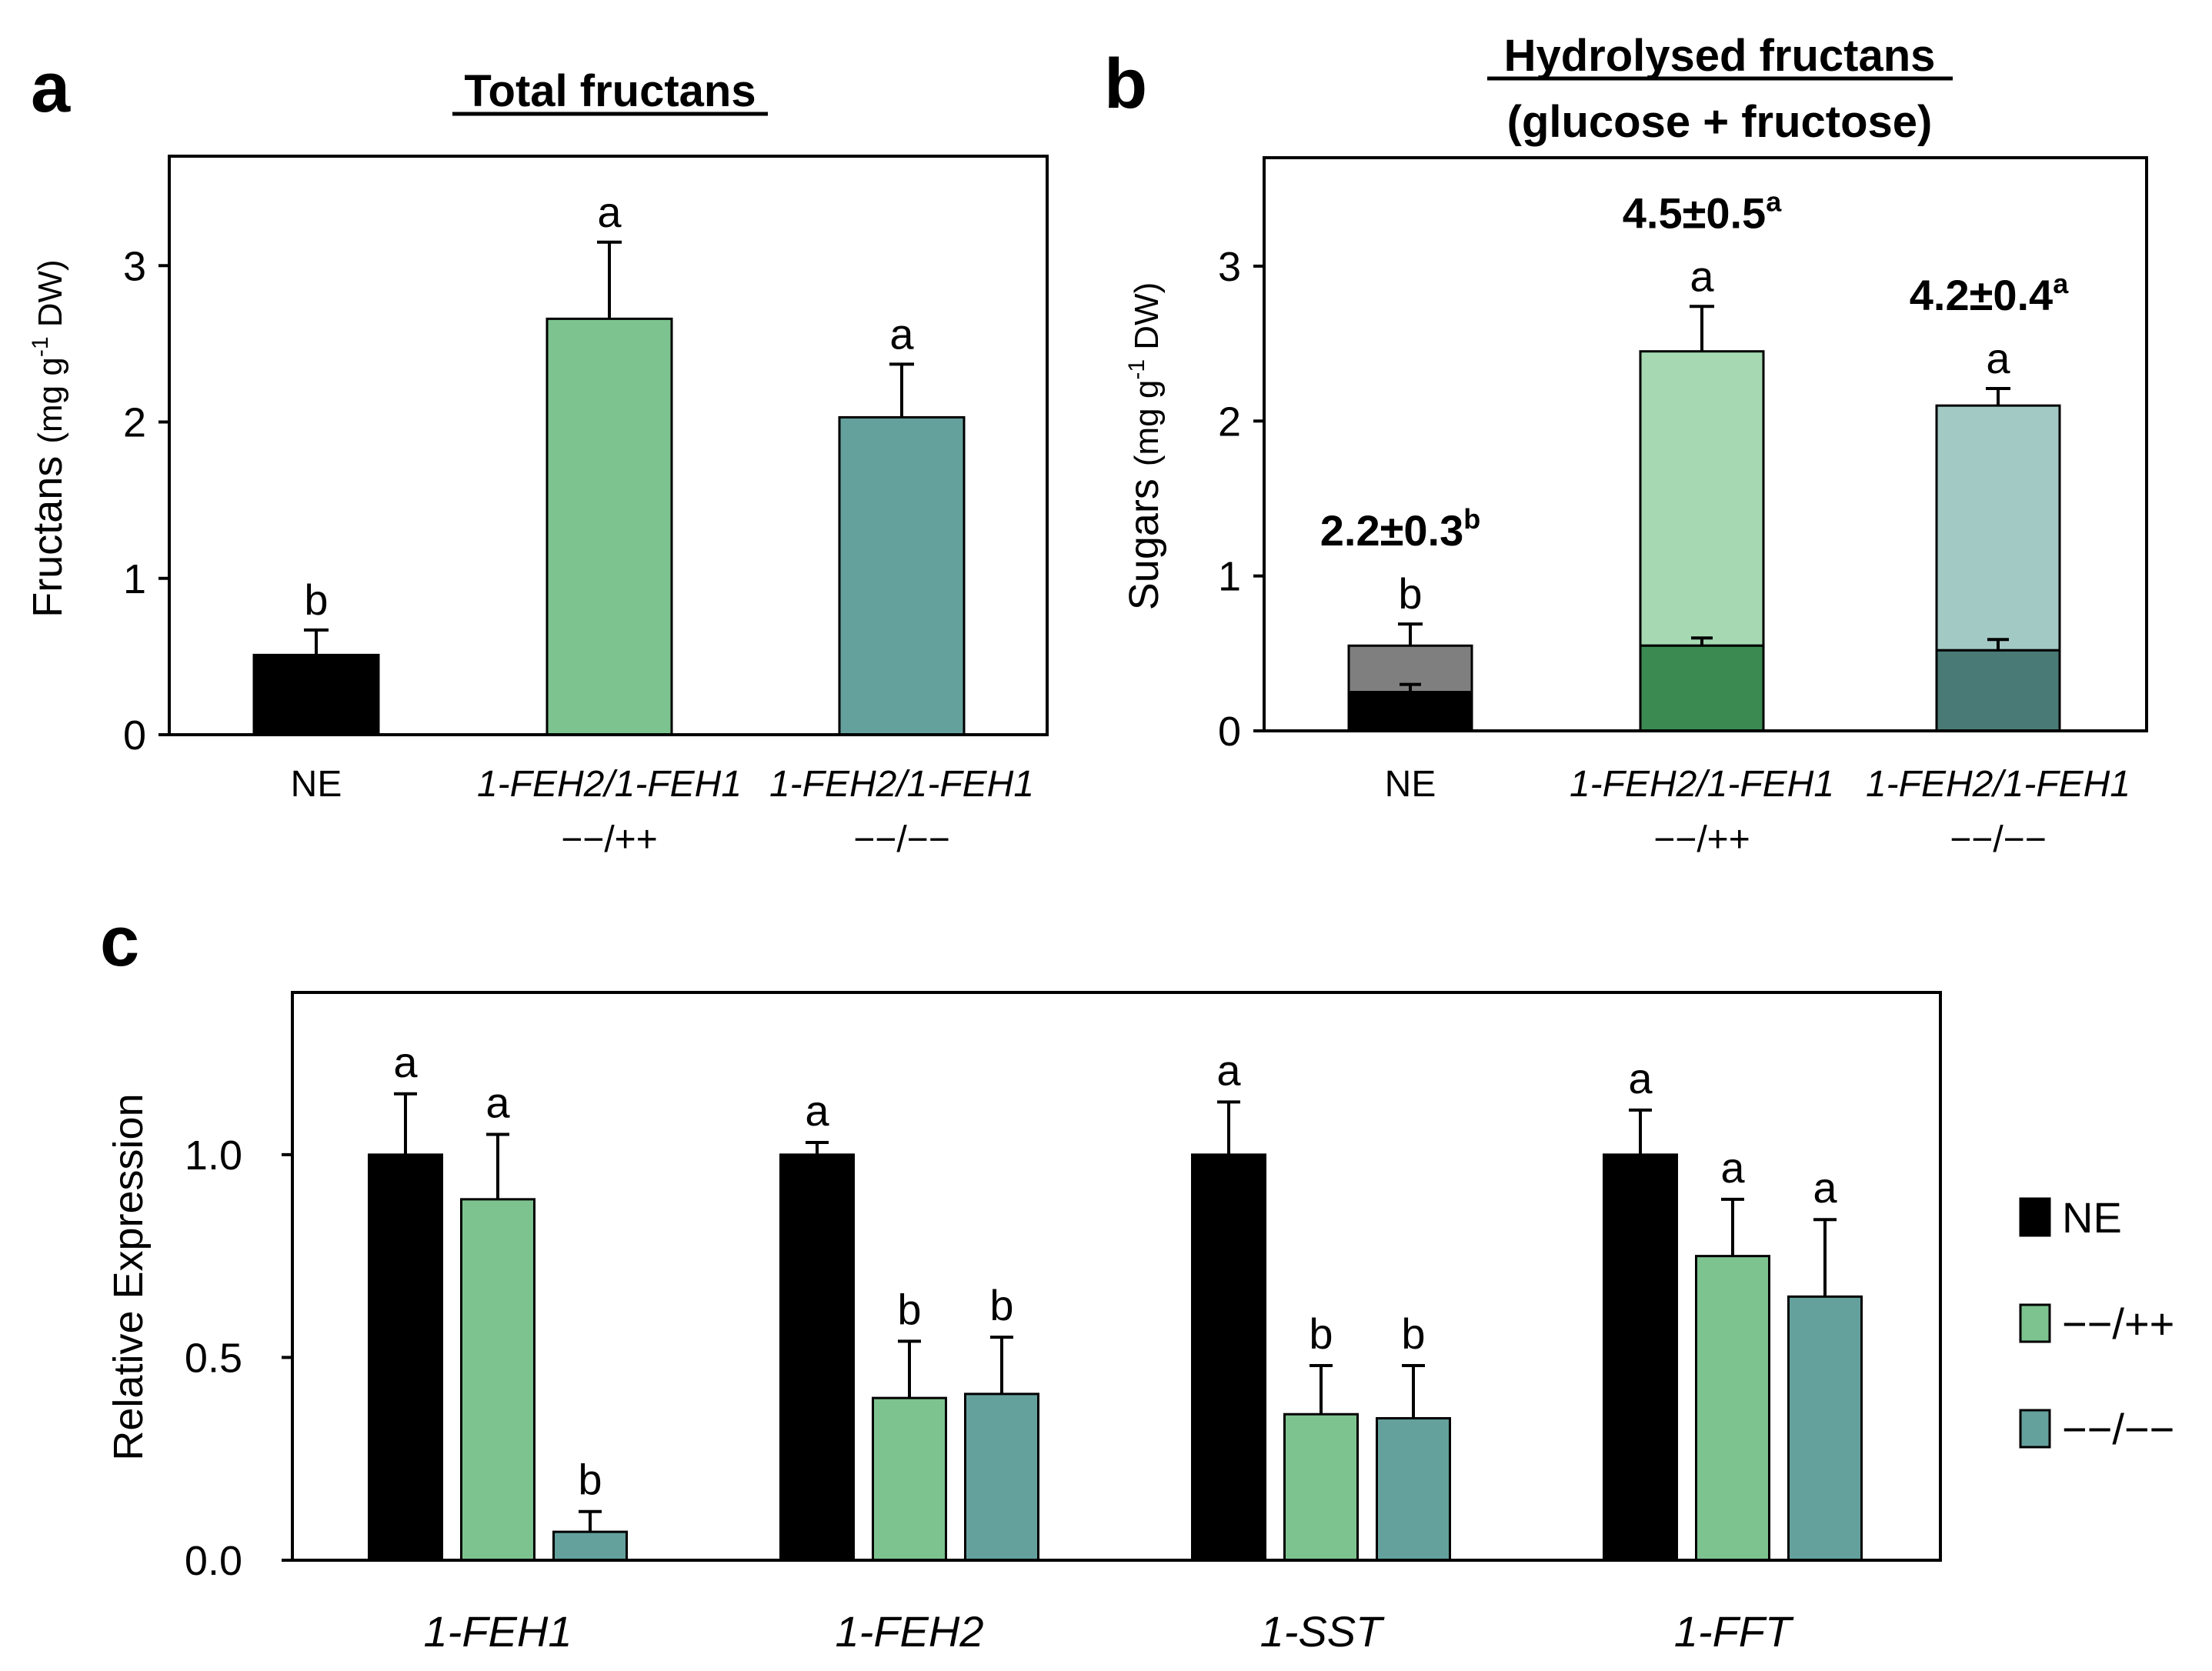 This screenshot has width=2212, height=1671. I want to click on panel-a-sig-letter-0: b, so click(316, 599).